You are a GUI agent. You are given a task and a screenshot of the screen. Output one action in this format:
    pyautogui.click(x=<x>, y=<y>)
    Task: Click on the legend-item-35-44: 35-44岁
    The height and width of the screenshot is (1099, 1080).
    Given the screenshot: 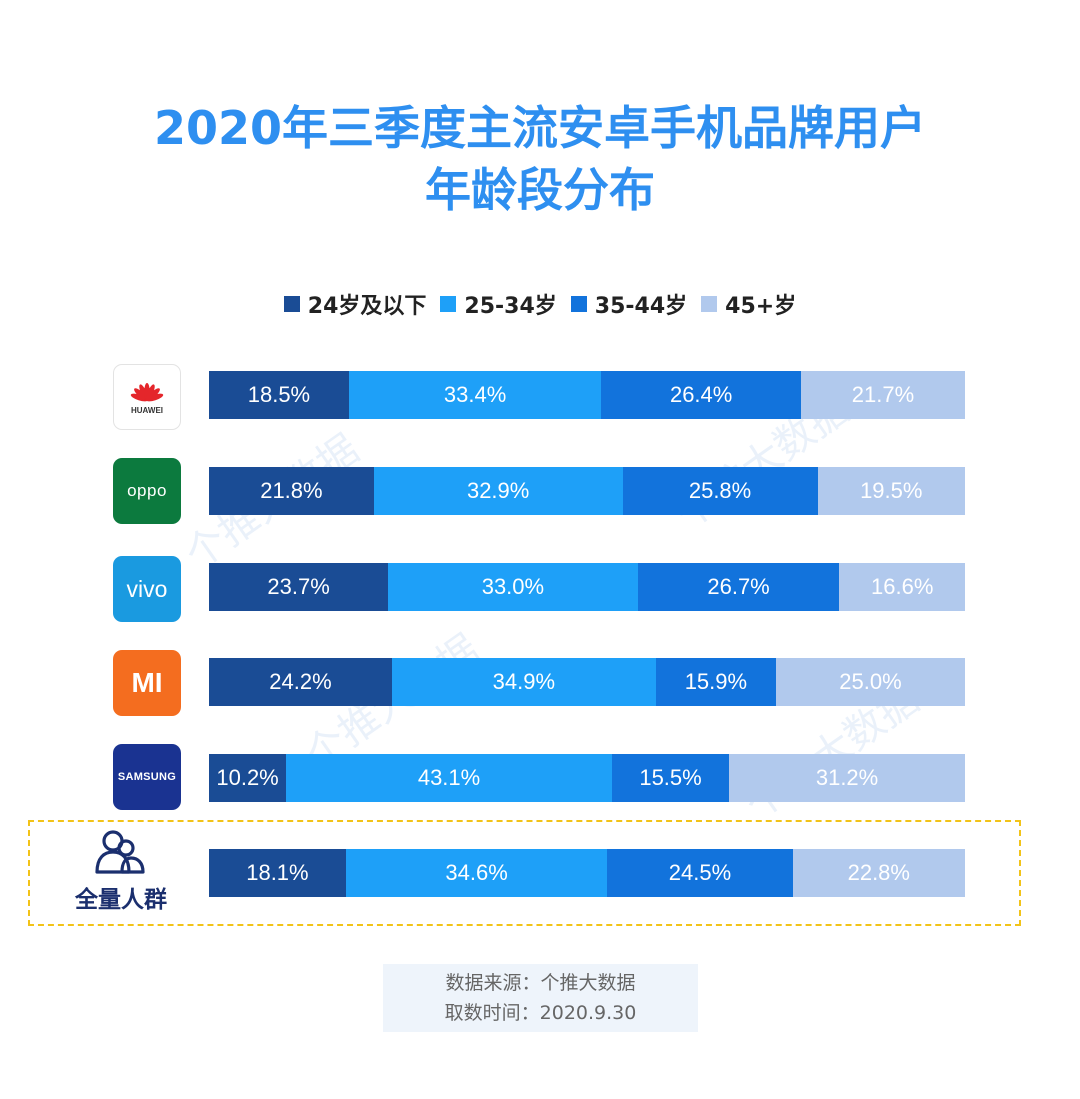 What is the action you would take?
    pyautogui.click(x=629, y=304)
    